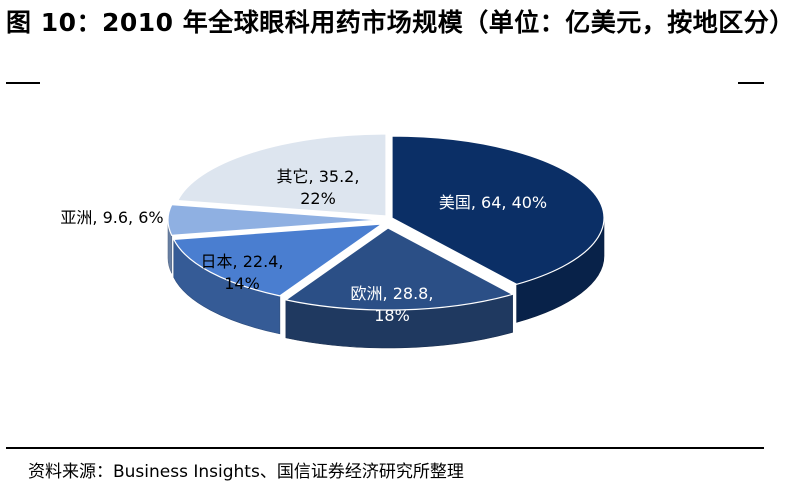  Describe the element at coordinates (392, 315) in the screenshot. I see `slice-percent-1: 18%` at that location.